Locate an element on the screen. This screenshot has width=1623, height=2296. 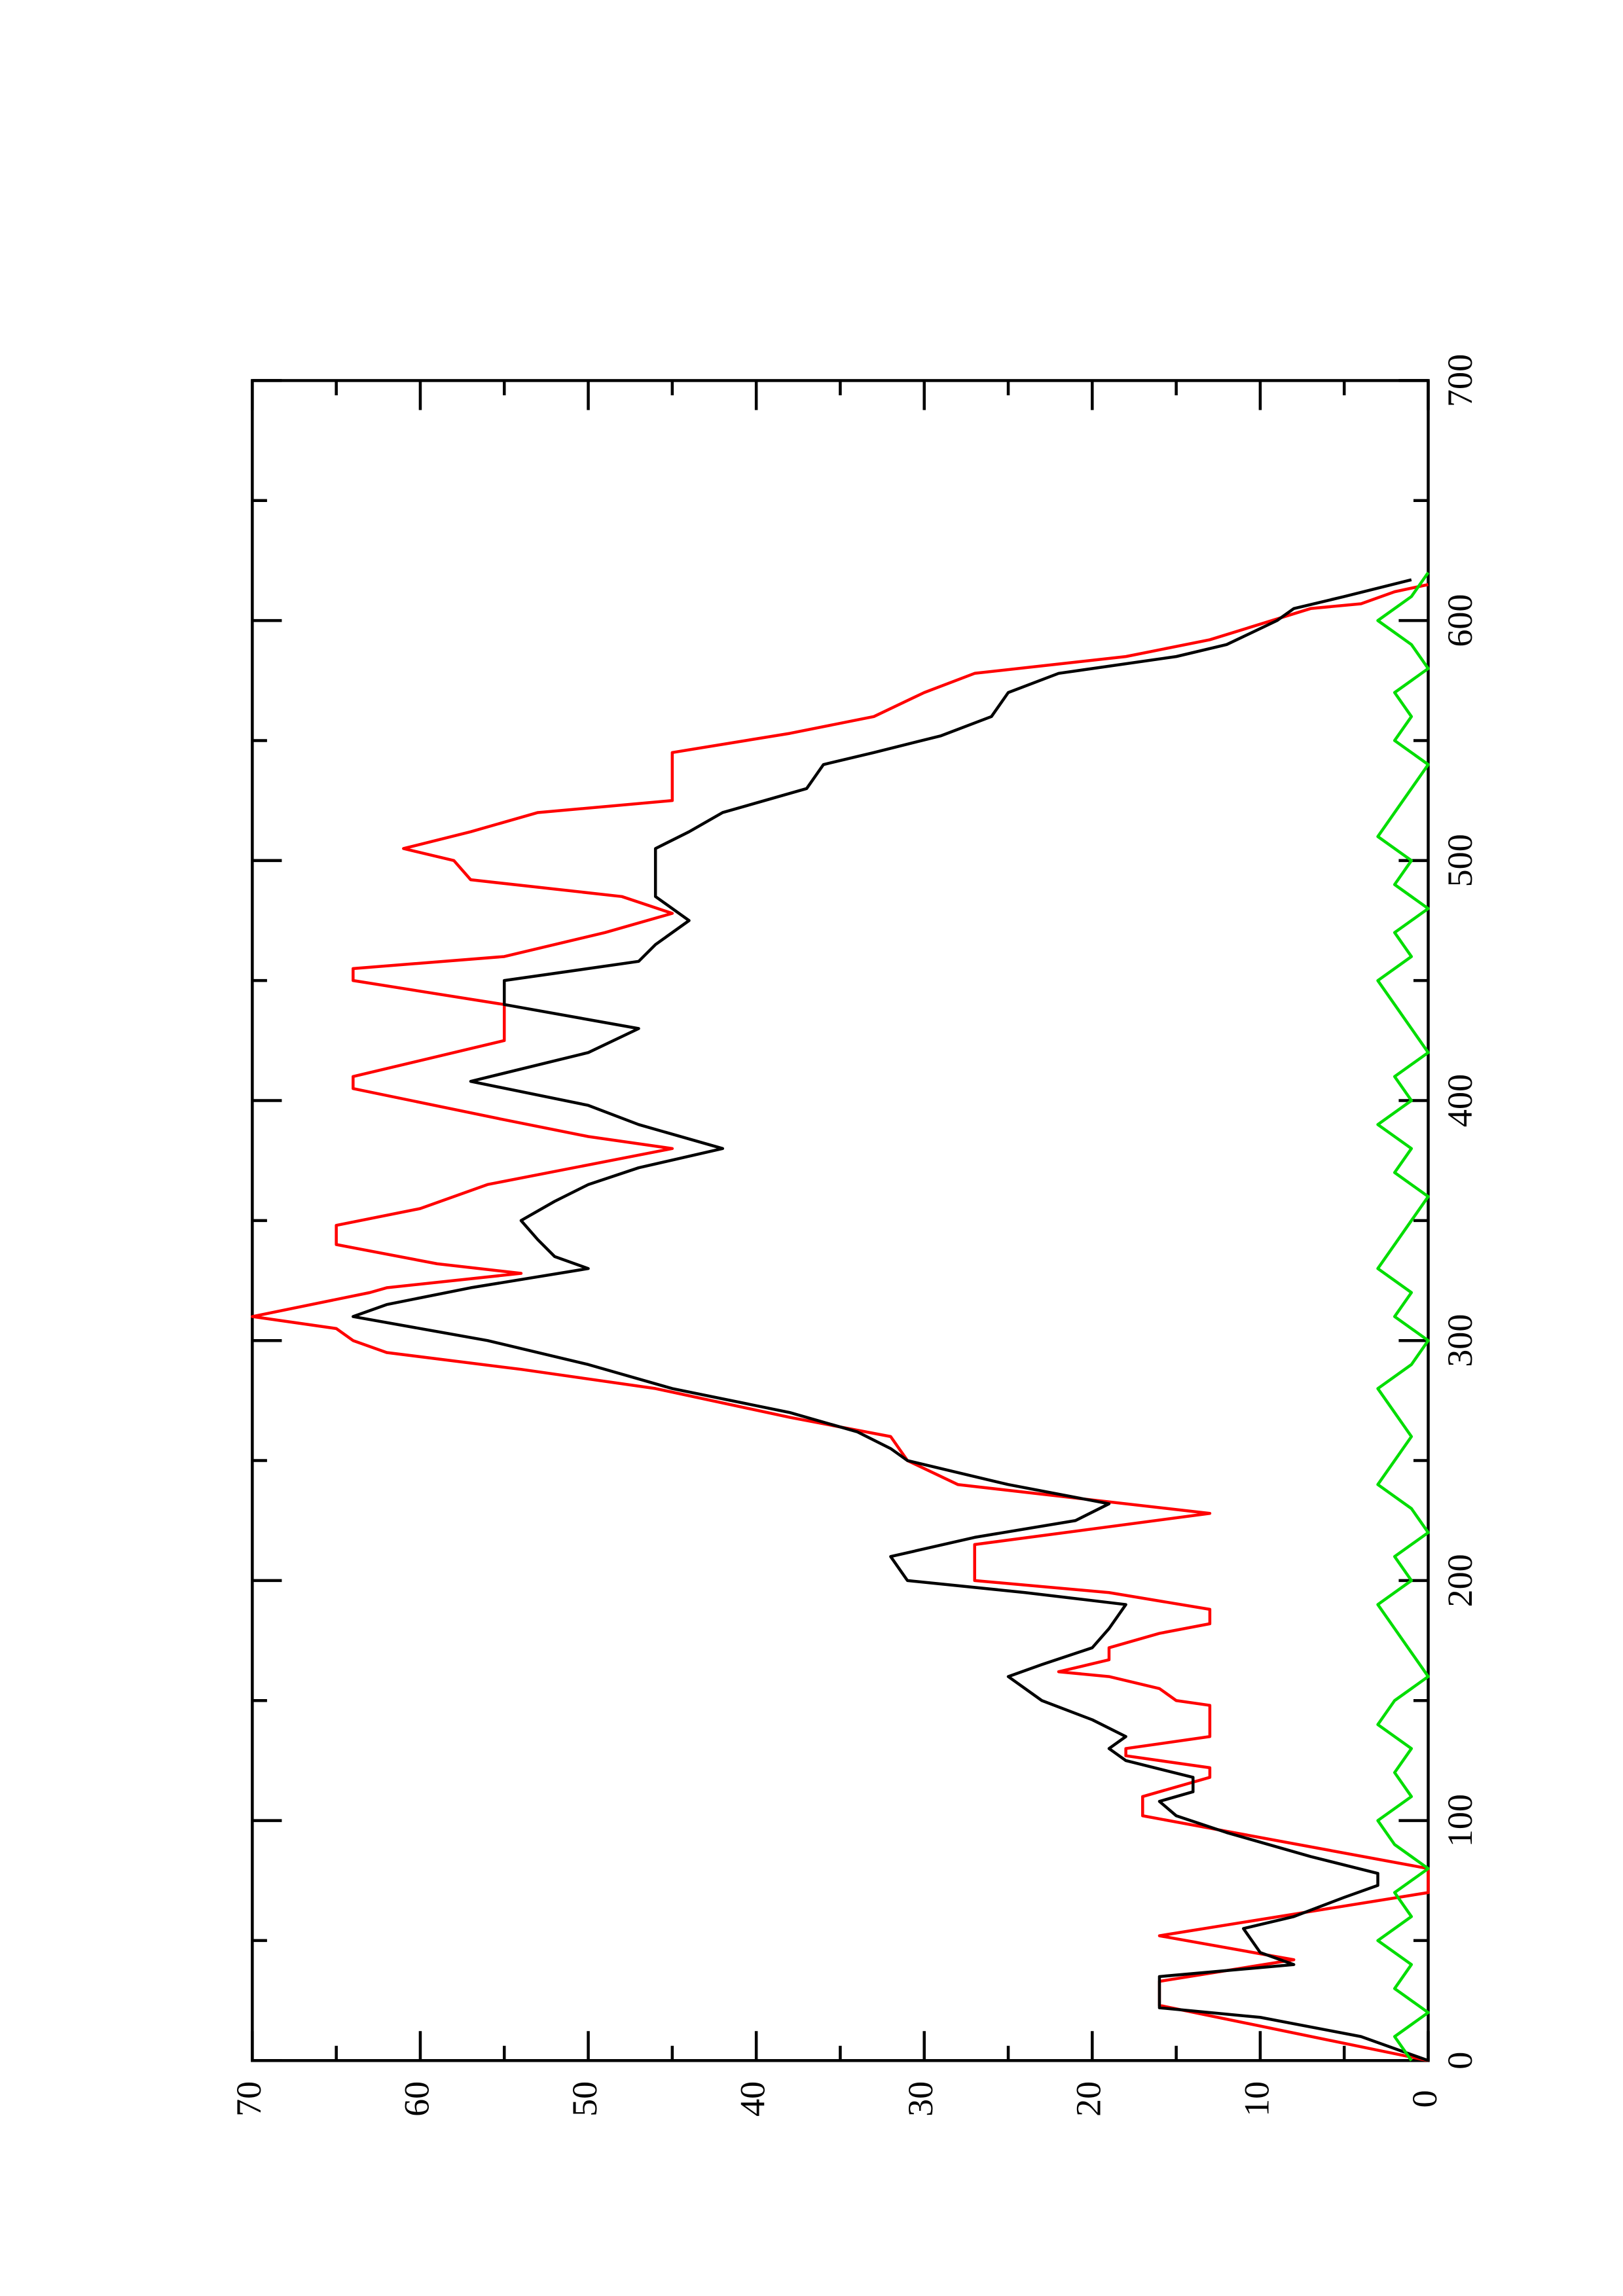
y-tick-label: 20 is located at coordinates (1088, 2099).